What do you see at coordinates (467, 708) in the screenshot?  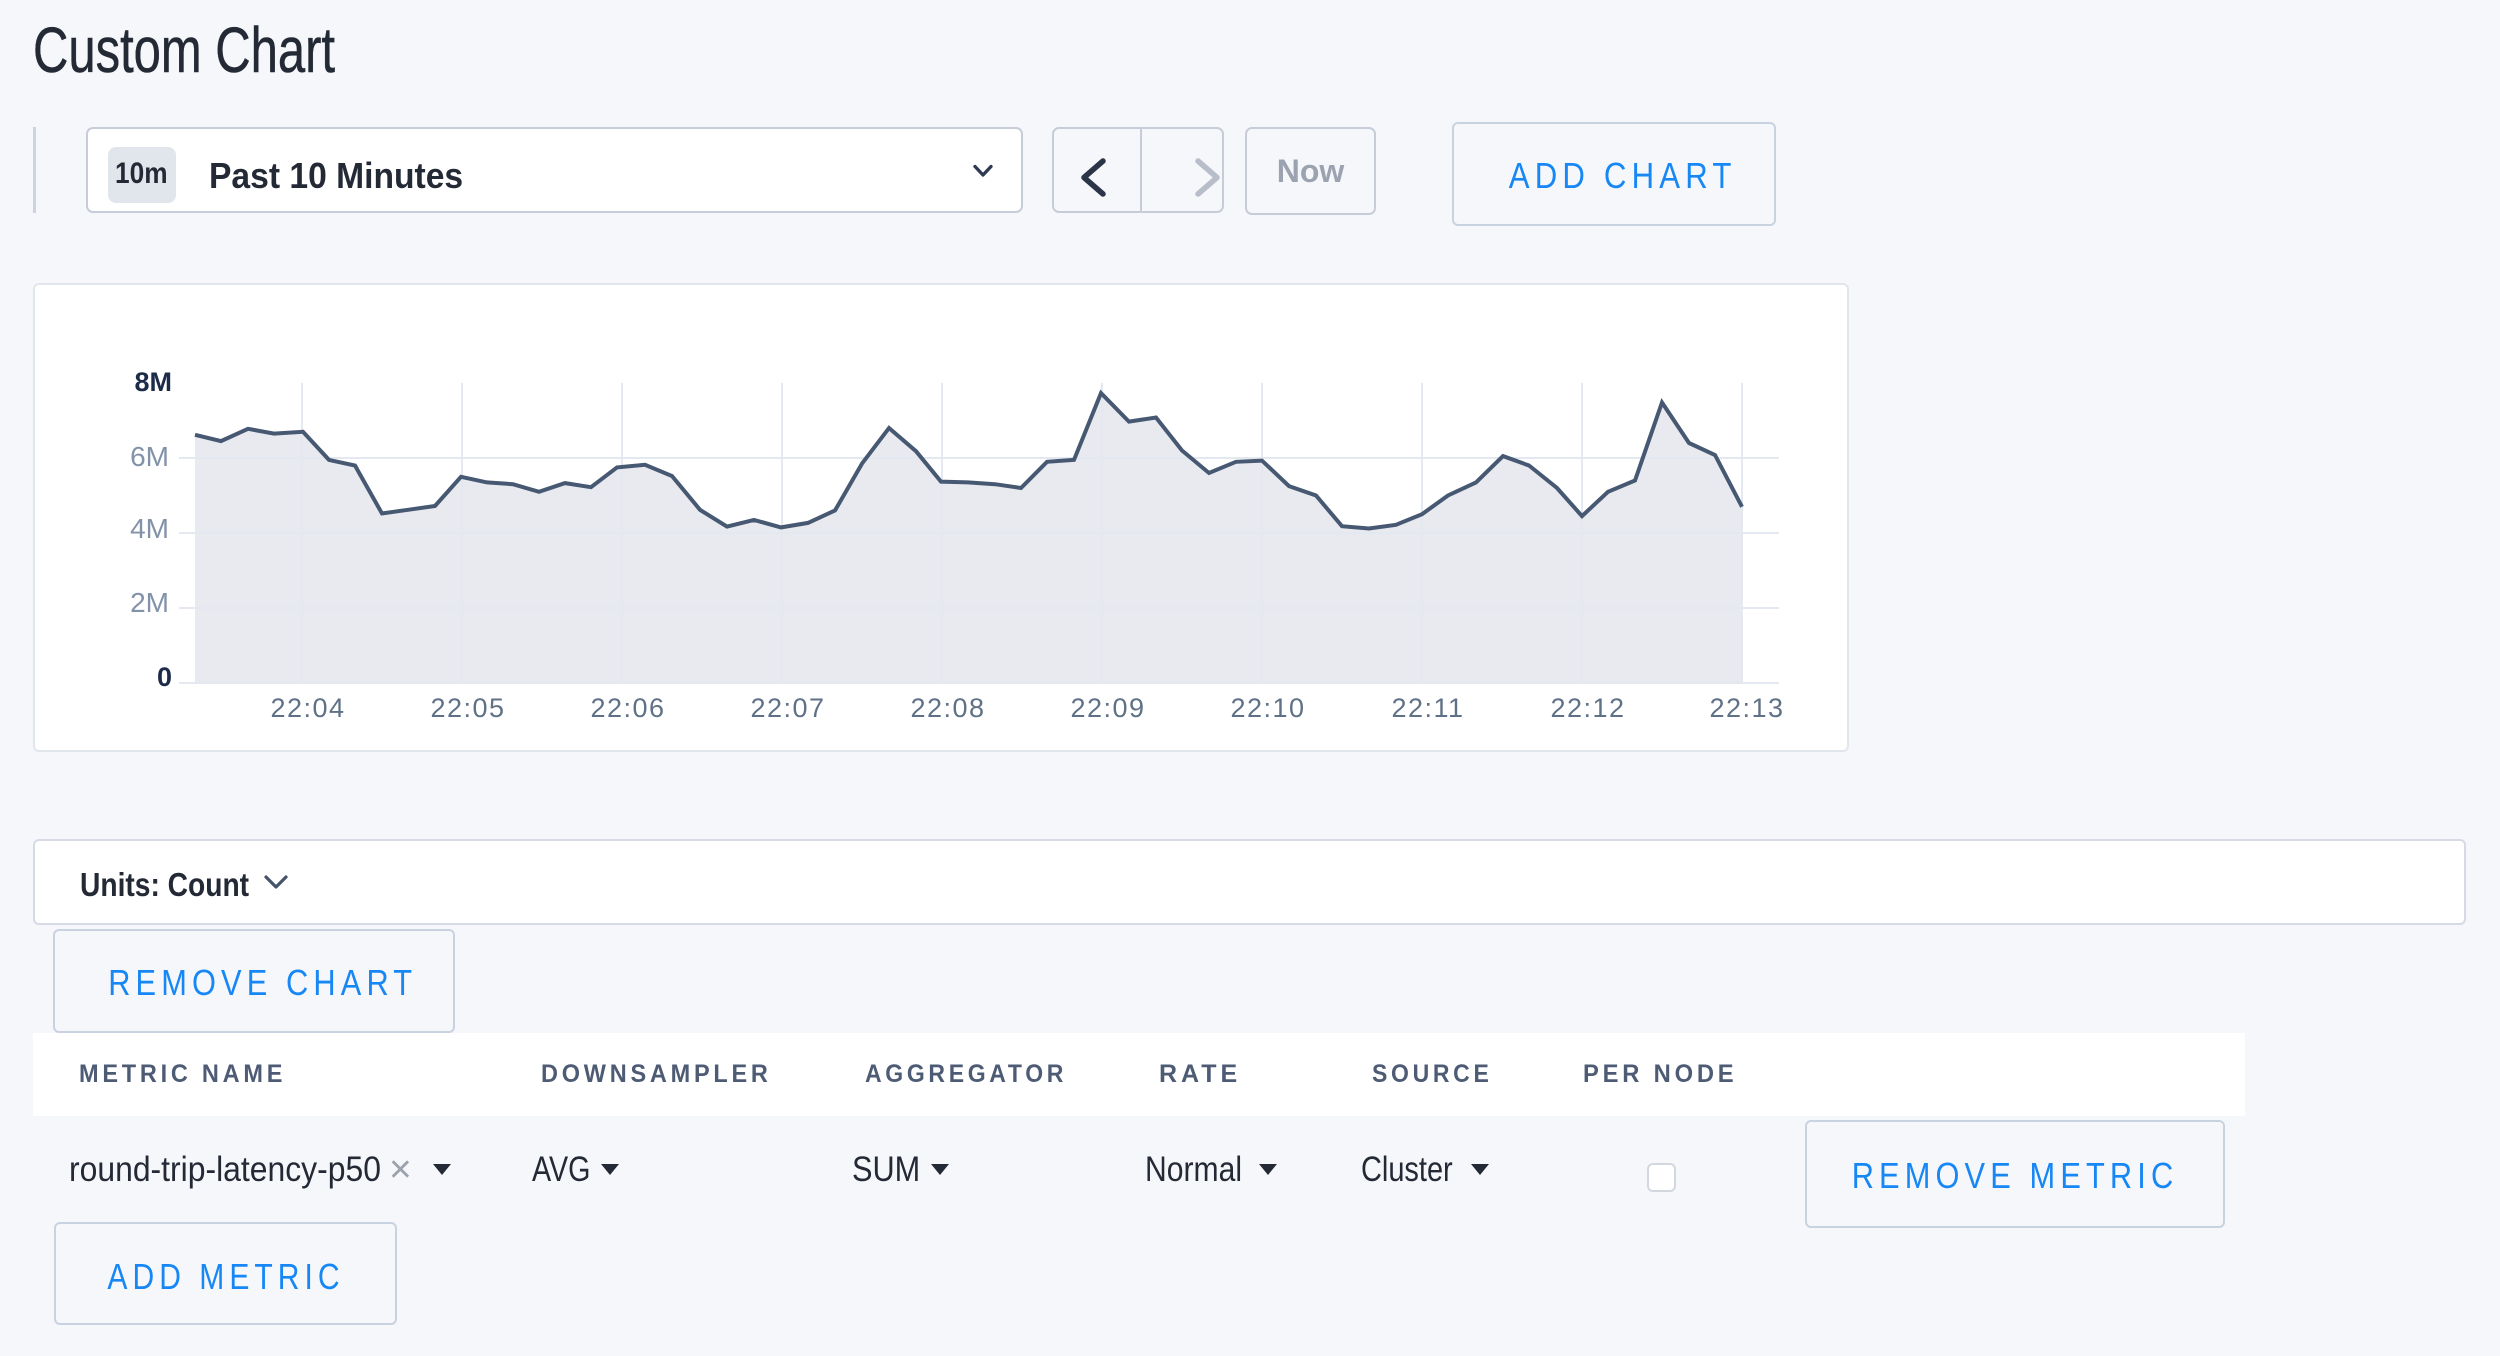 I see `svg-text: 22:05` at bounding box center [467, 708].